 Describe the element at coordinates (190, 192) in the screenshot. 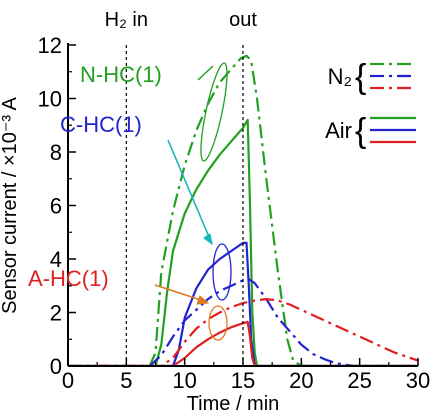

I see `c-hc-callout-line` at that location.